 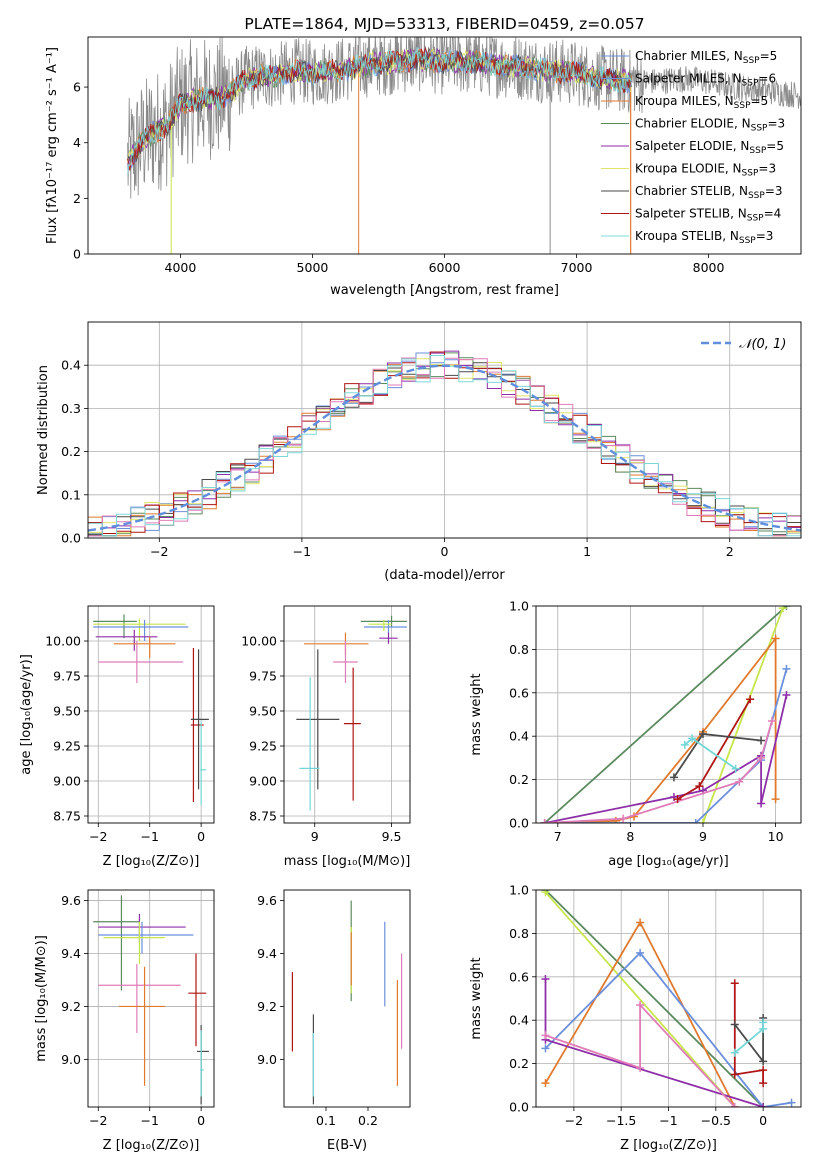 What do you see at coordinates (71, 451) in the screenshot?
I see `y-tick-label: 0.2` at bounding box center [71, 451].